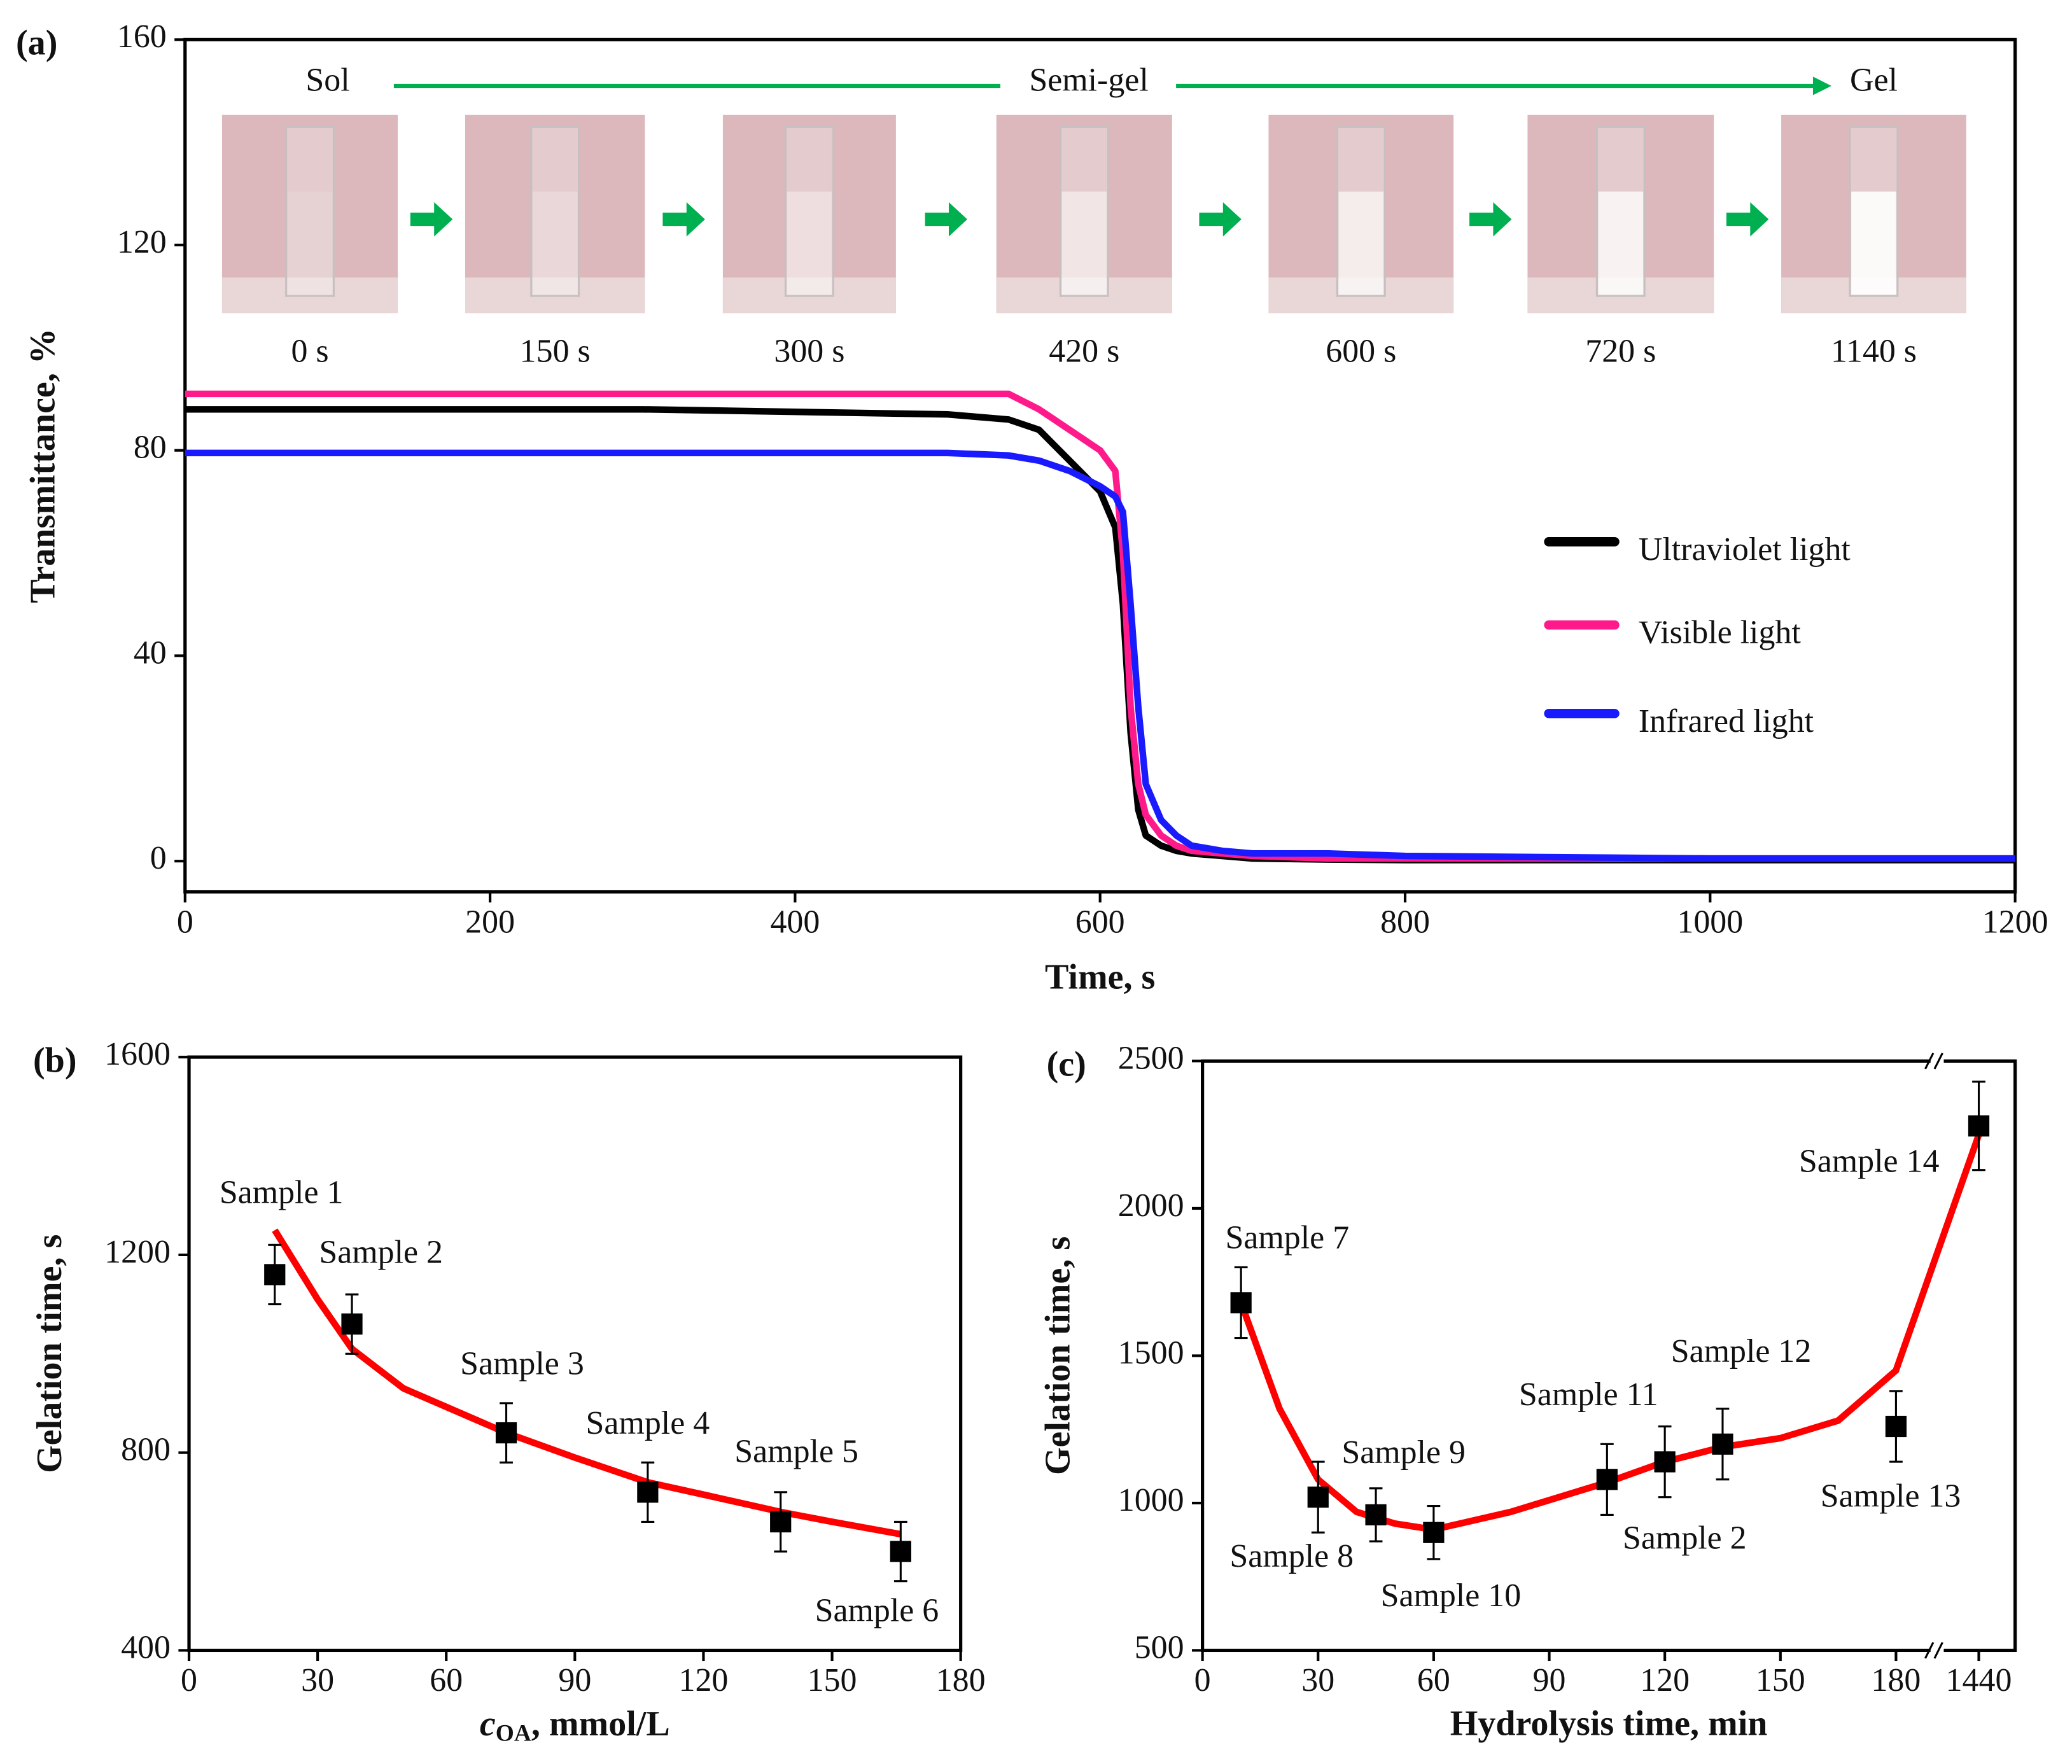  I want to click on x-axis-symbol: c, so click(488, 1724).